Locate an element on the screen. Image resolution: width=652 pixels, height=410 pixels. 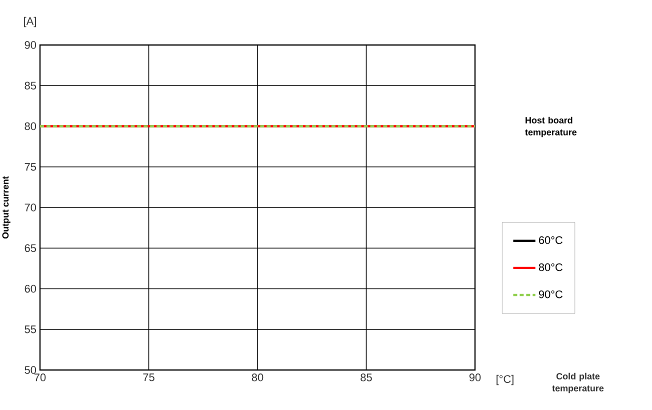
x-tick-label: 85 is located at coordinates (366, 378).